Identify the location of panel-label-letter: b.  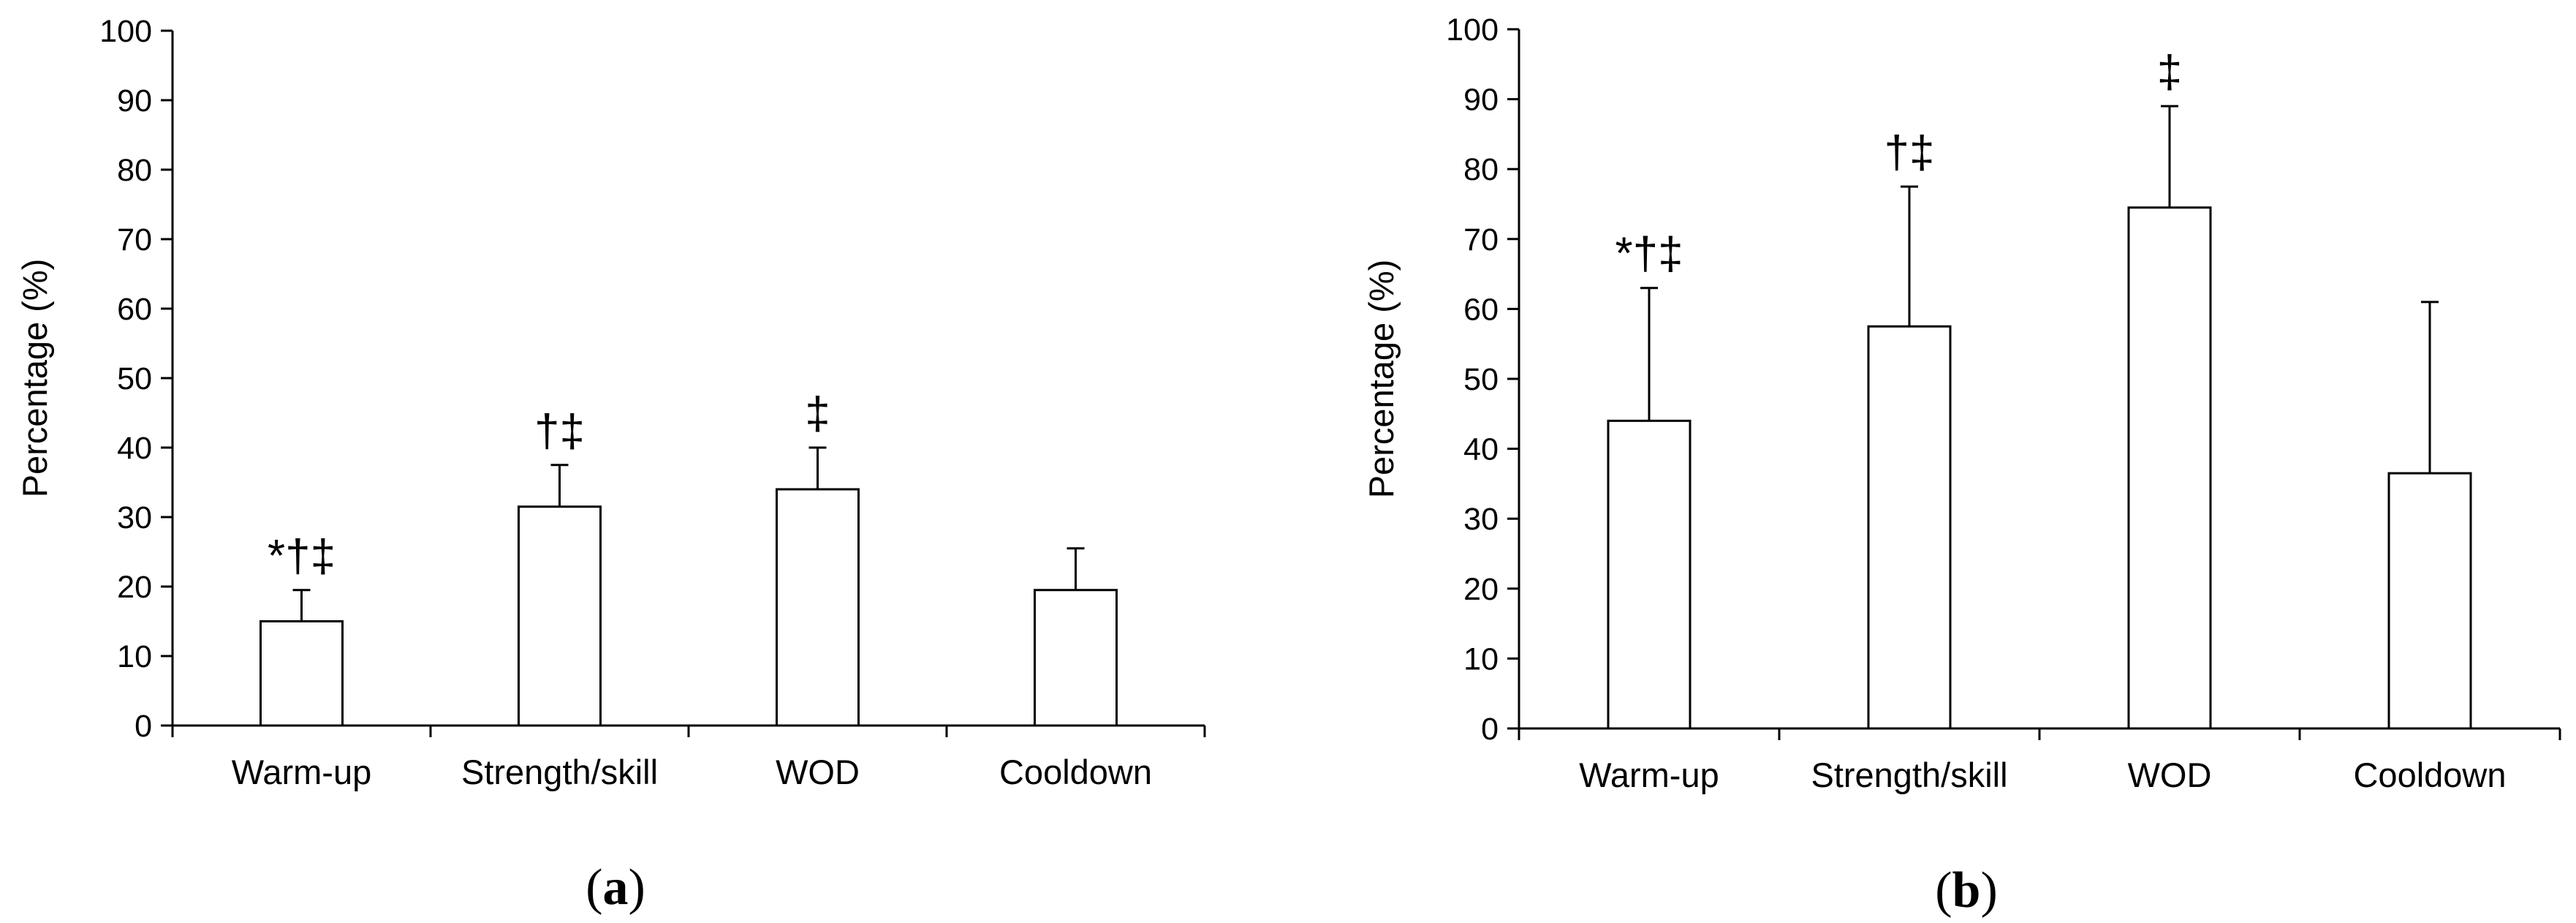
(1966, 890).